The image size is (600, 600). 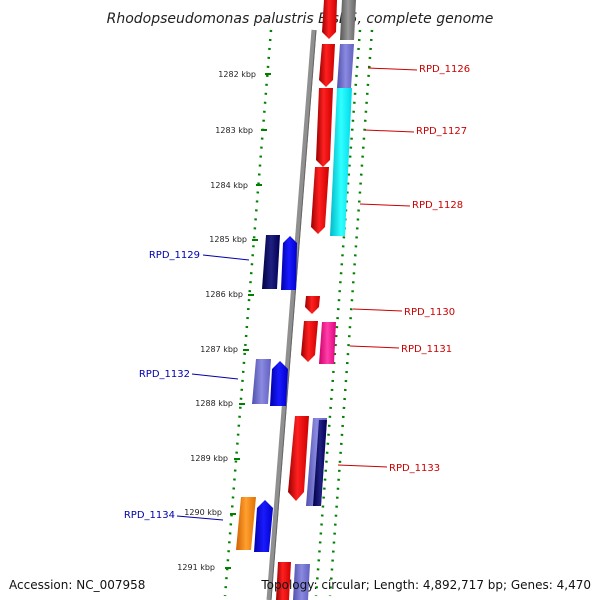 I want to click on genome-backbone-shadow, so click(x=293, y=314).